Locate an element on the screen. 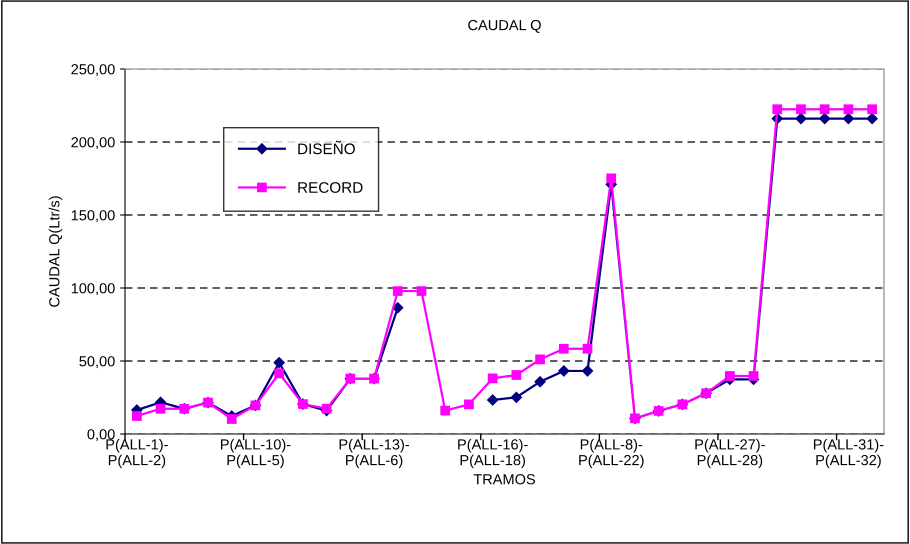 The height and width of the screenshot is (544, 910). x-tick-label: P(ALL-10)- P(ALL-5) is located at coordinates (255, 453).